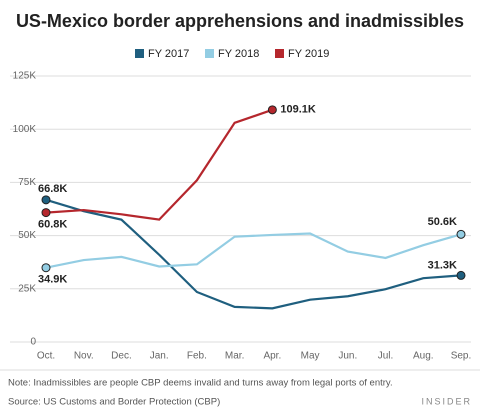  I want to click on x-tick-label: Mar., so click(234, 356).